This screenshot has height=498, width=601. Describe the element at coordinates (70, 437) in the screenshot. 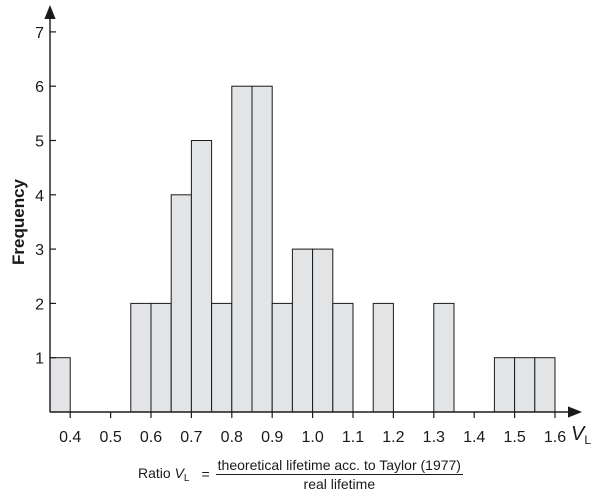

I see `x-tick-label: 0.4` at that location.